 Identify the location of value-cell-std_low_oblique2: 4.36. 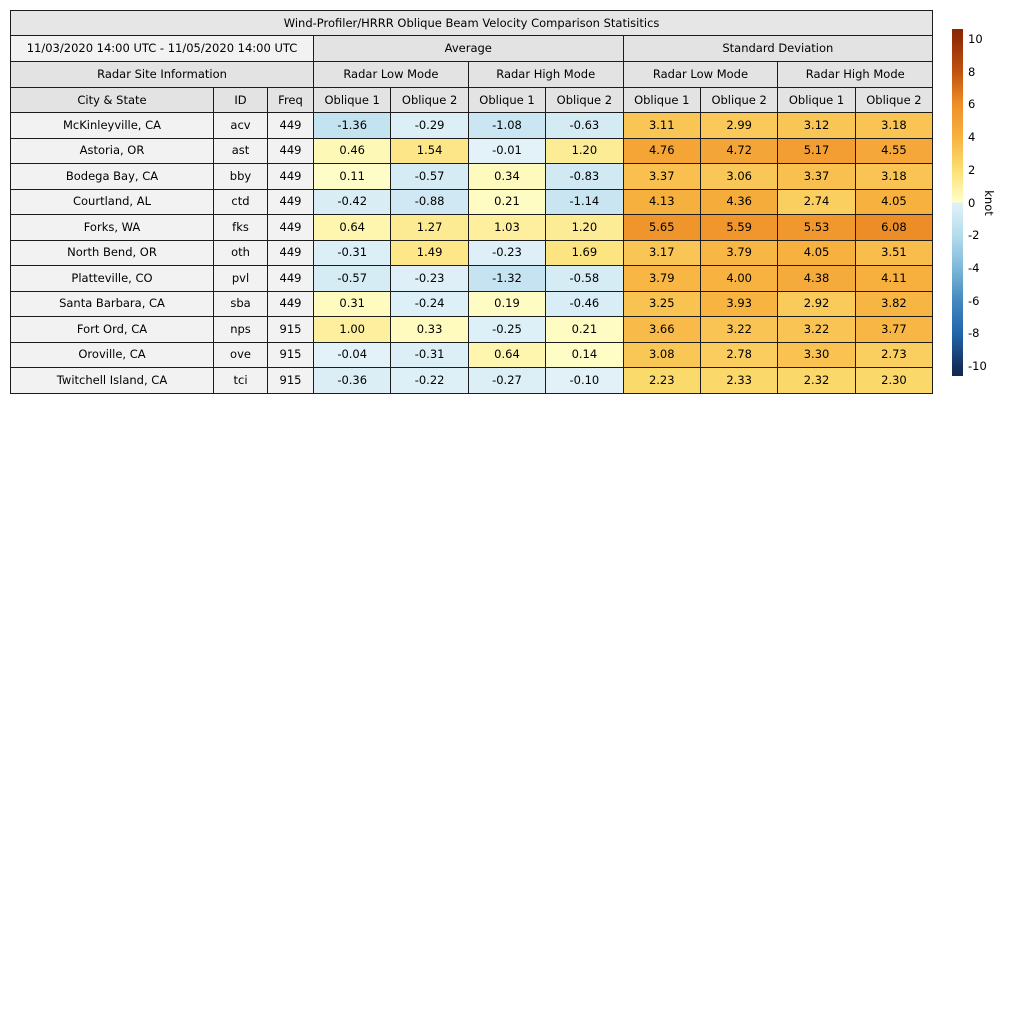
(739, 201).